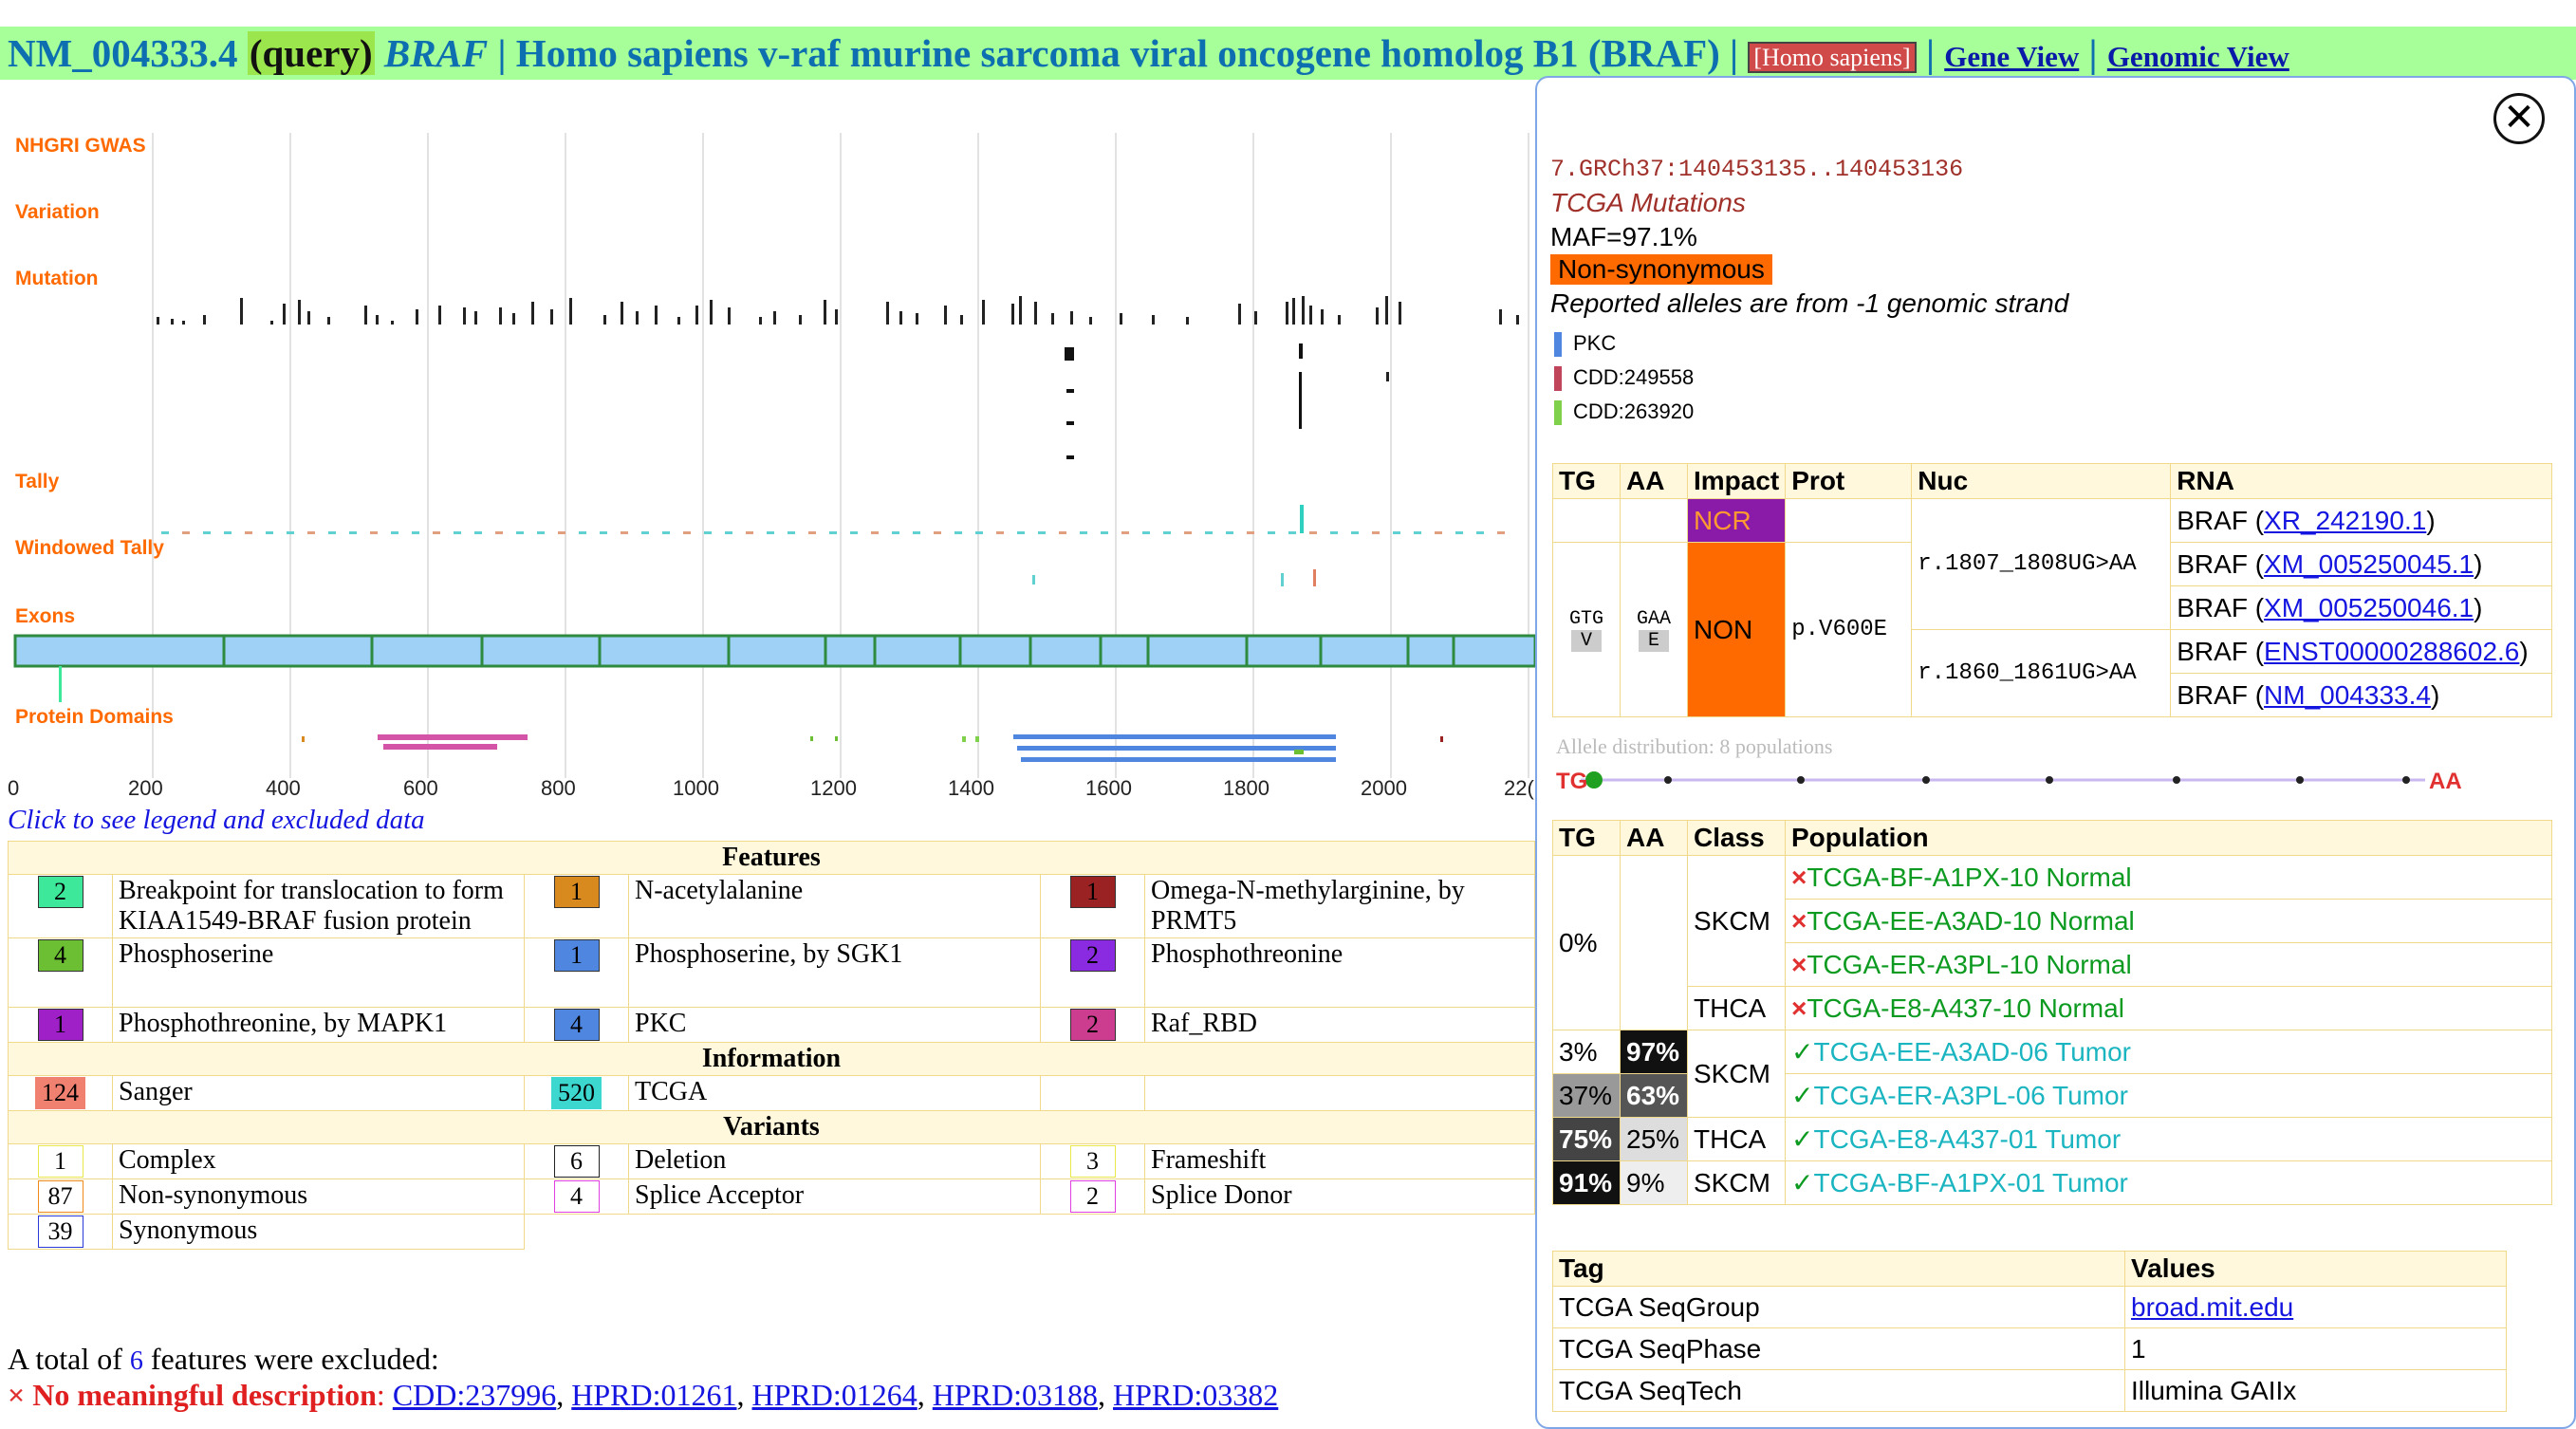  Describe the element at coordinates (2168, 1008) in the screenshot. I see `population-item: ×TCGA-E8-A437-10 Normal` at that location.